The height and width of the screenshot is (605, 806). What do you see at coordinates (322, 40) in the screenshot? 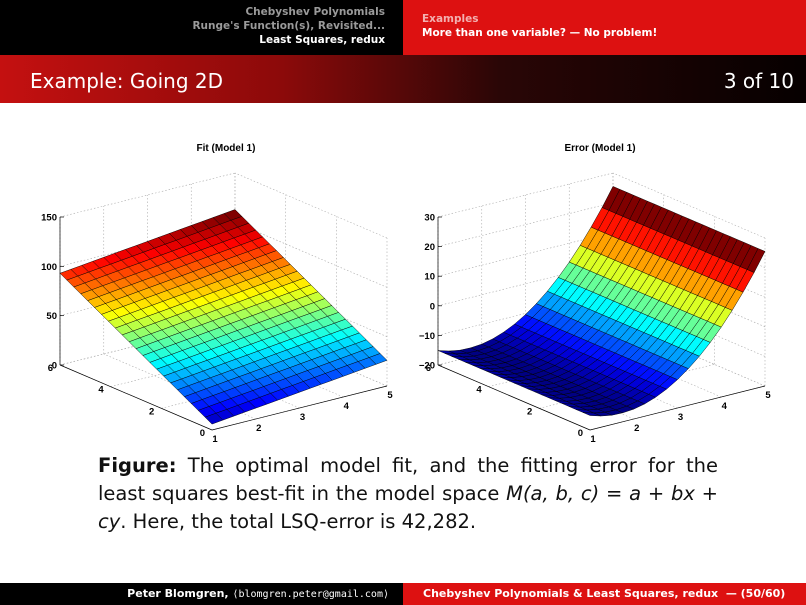
I see `nav-section-least-squares: Least Squares, redux` at bounding box center [322, 40].